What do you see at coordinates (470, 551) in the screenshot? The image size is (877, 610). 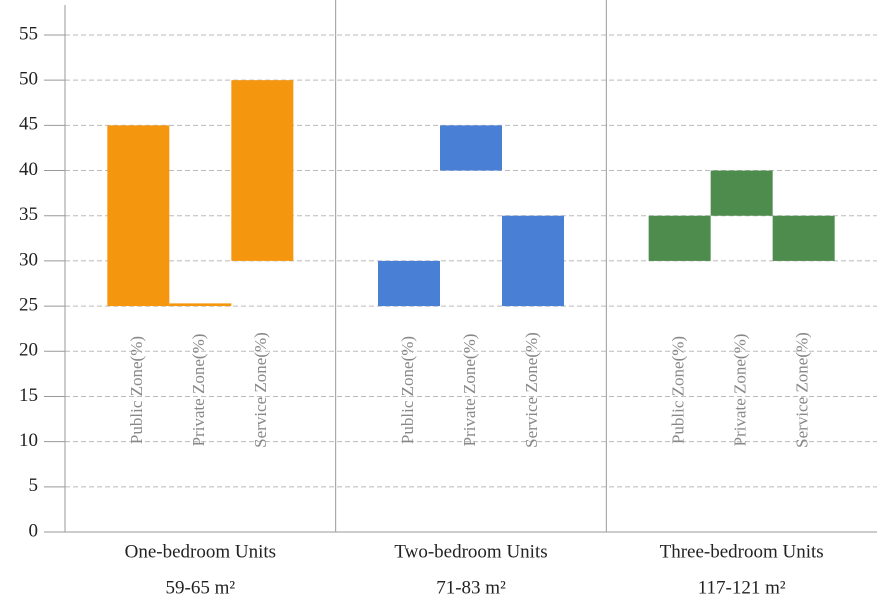 I see `group-label: Two-bedroom Units` at bounding box center [470, 551].